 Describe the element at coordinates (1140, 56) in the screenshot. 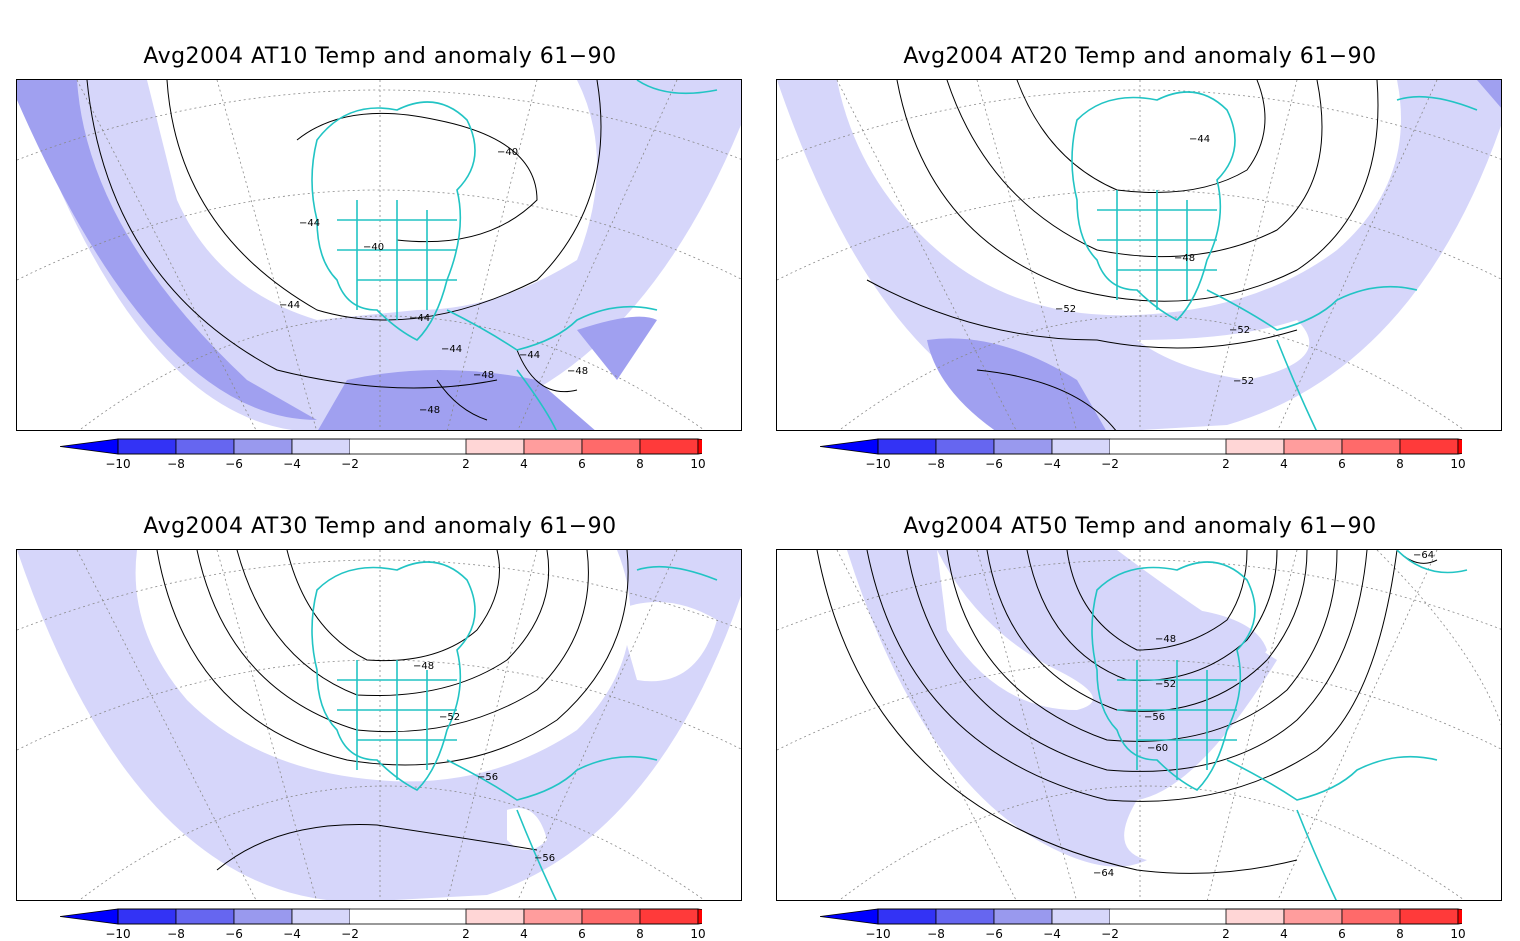

I see `panel-title: Avg2004 AT20 Temp and anomaly 61−90` at that location.